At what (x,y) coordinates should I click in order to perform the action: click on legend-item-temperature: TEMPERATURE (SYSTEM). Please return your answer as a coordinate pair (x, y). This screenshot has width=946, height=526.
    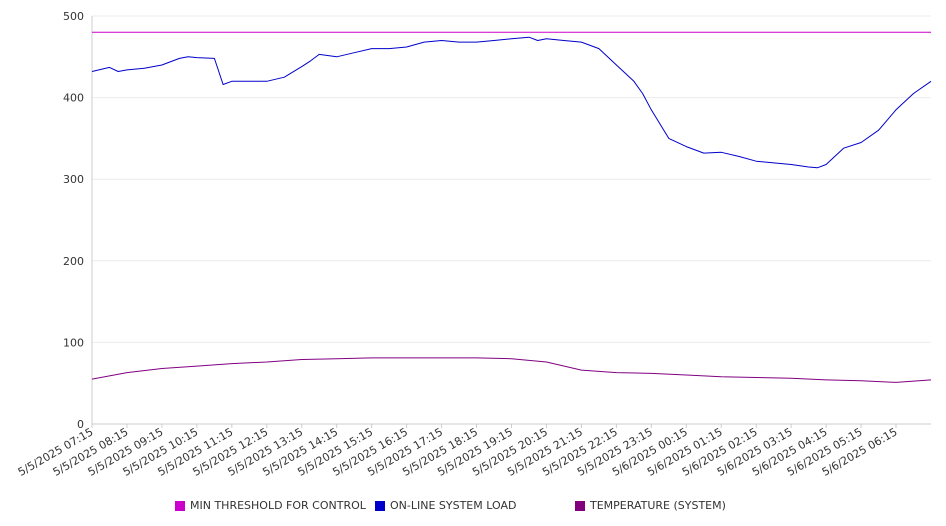
    Looking at the image, I should click on (650, 505).